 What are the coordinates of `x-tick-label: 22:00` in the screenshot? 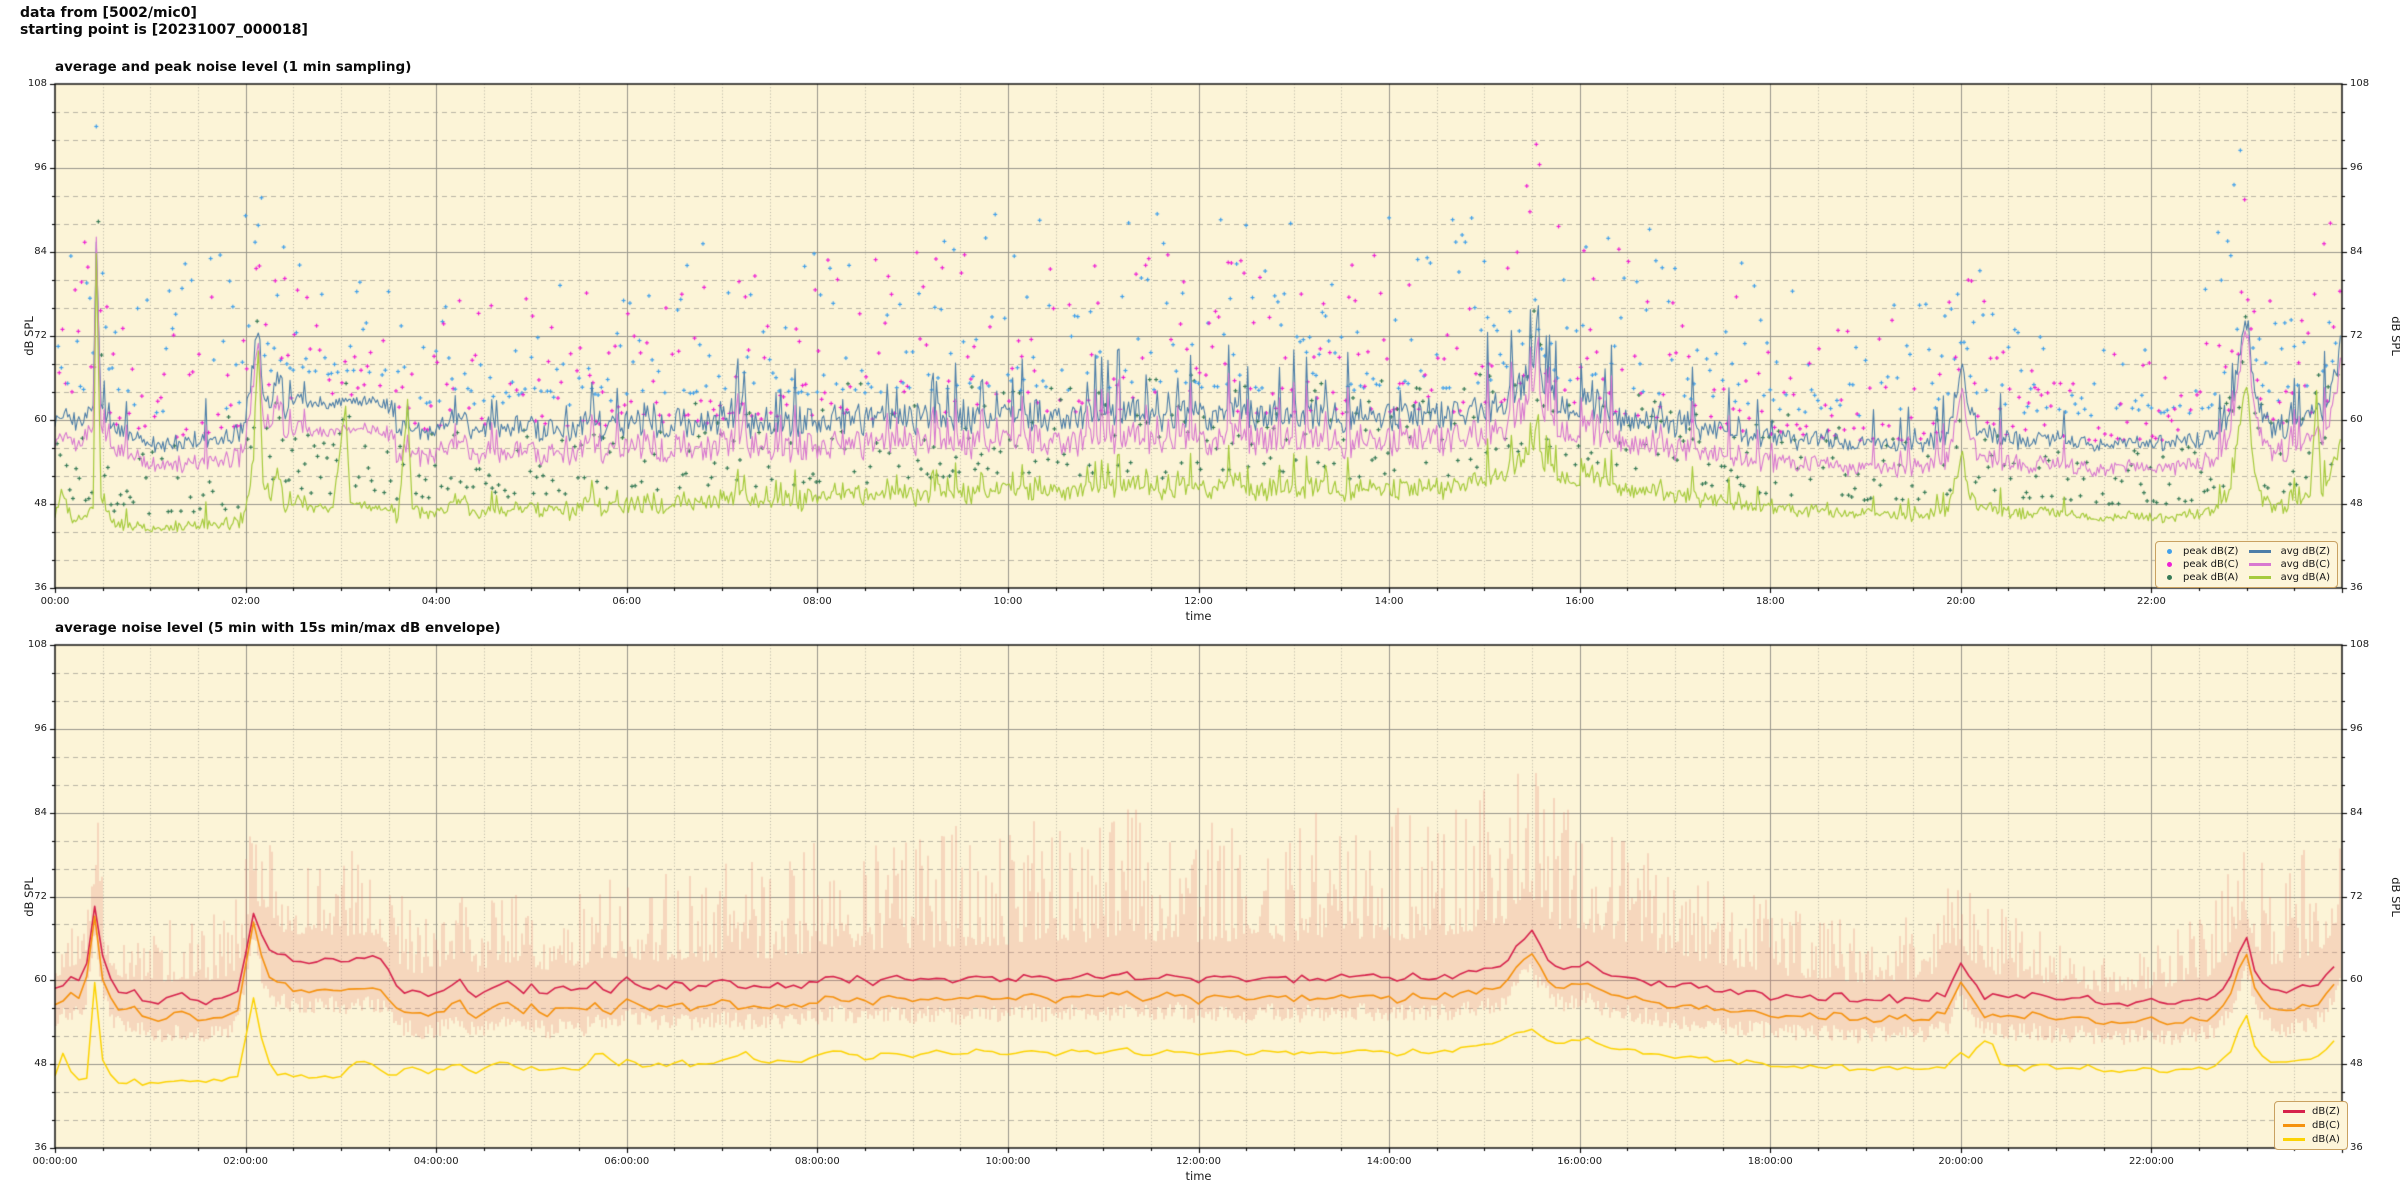 It's located at (2151, 601).